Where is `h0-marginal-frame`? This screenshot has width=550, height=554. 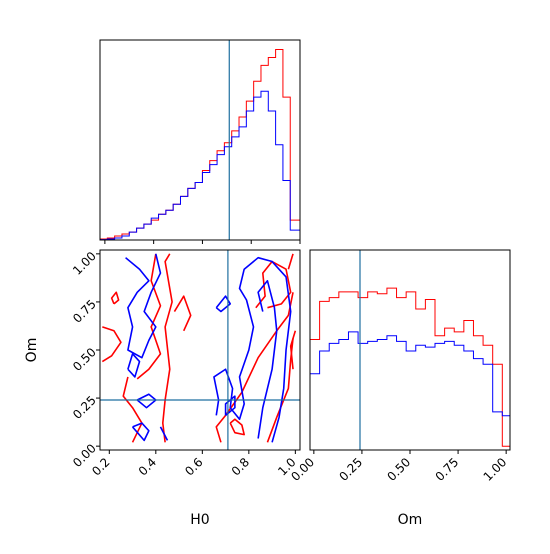 h0-marginal-frame is located at coordinates (200, 140).